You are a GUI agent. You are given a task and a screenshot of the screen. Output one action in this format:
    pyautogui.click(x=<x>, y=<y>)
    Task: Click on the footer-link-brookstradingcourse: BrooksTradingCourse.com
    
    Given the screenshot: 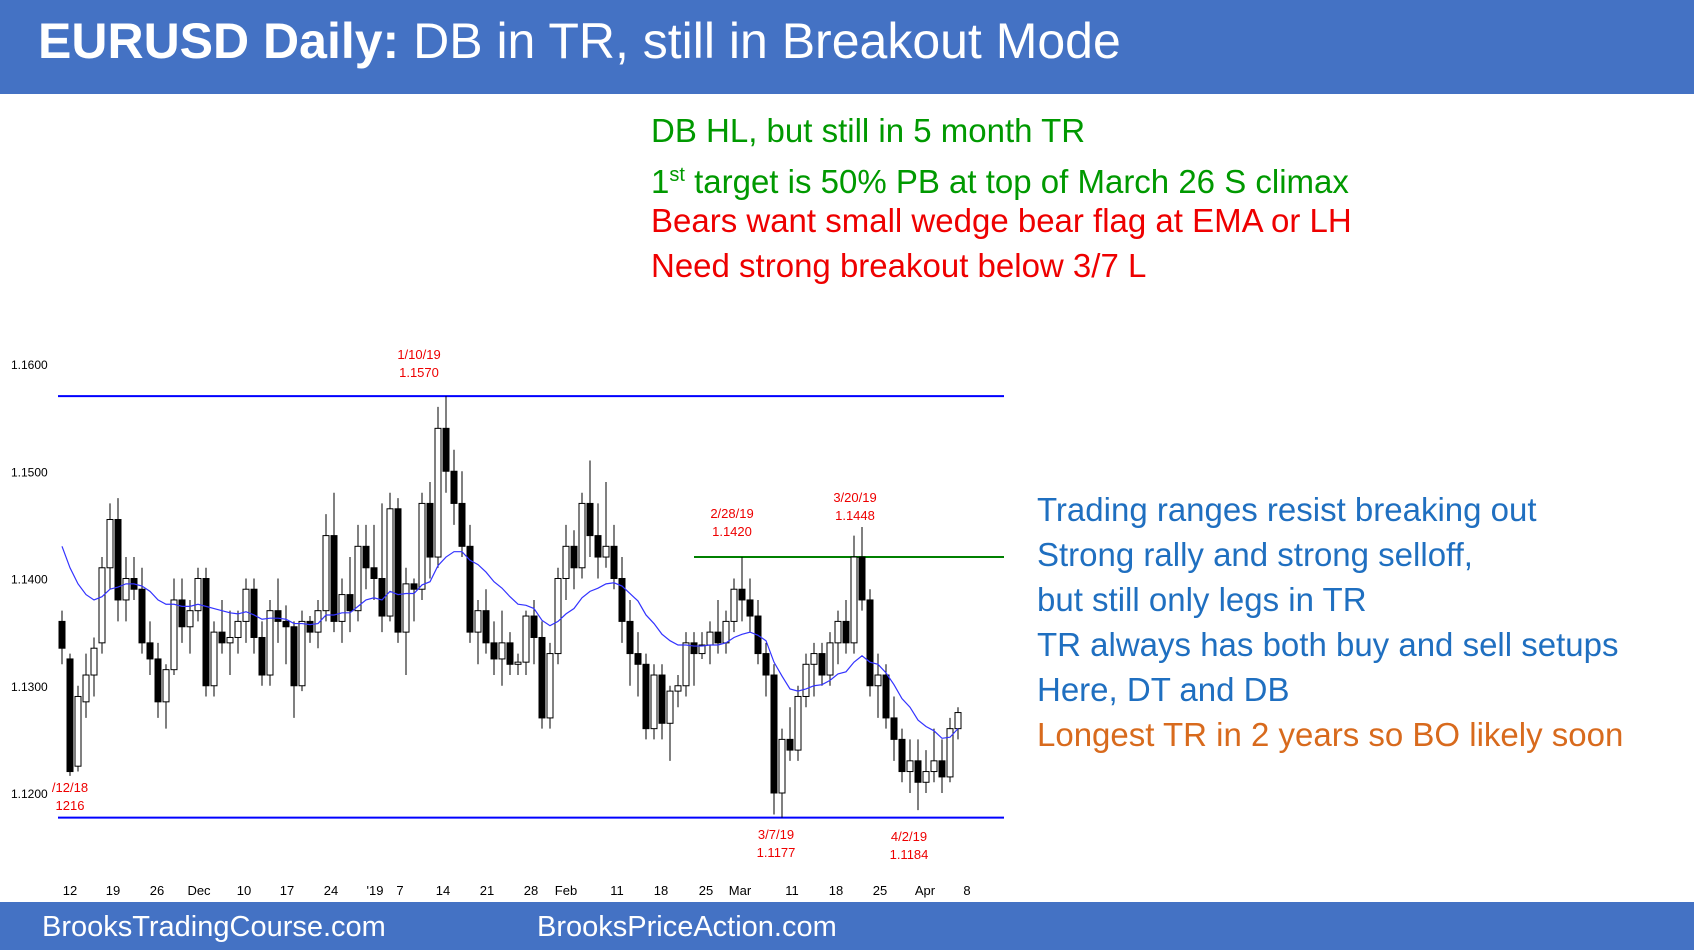 What is the action you would take?
    pyautogui.click(x=214, y=927)
    